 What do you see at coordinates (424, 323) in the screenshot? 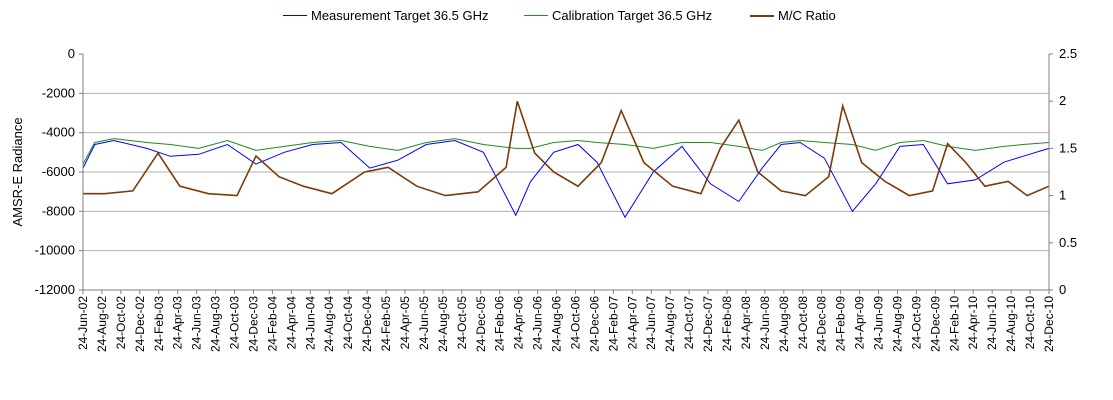
I see `x-tick-label: 24-Jun-05` at bounding box center [424, 323].